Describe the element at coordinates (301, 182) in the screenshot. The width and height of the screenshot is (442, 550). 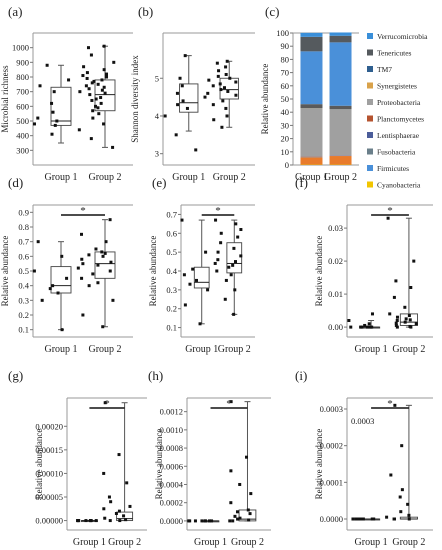
I see `panel-label: (f)` at that location.